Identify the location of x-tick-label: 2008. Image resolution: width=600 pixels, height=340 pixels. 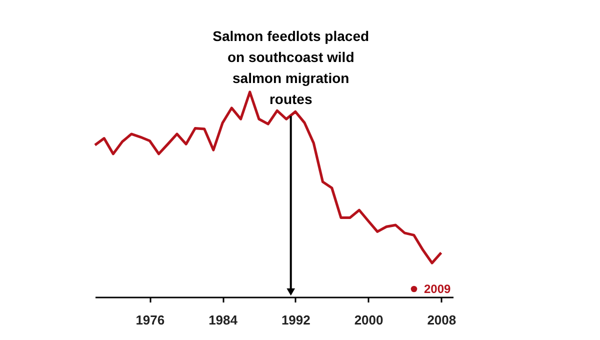
(441, 320).